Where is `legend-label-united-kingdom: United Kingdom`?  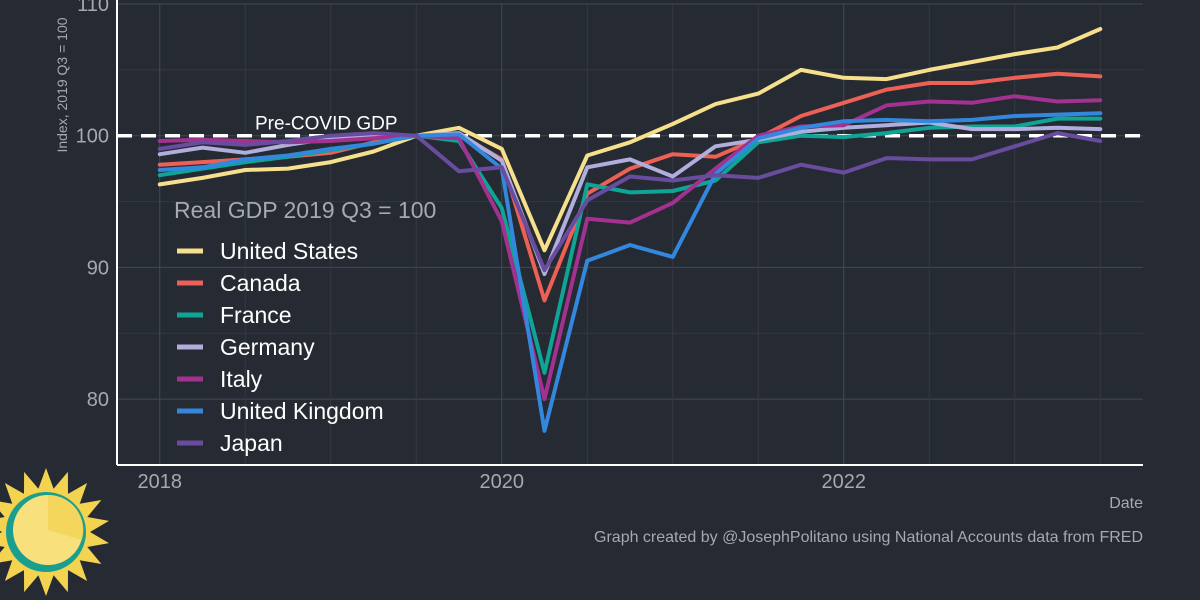
legend-label-united-kingdom: United Kingdom is located at coordinates (302, 411).